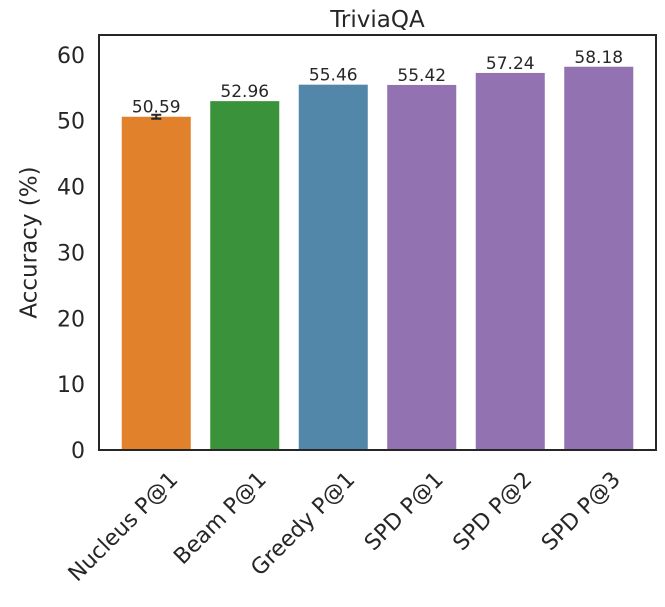 The image size is (665, 607). I want to click on data-label: 50.59, so click(156, 108).